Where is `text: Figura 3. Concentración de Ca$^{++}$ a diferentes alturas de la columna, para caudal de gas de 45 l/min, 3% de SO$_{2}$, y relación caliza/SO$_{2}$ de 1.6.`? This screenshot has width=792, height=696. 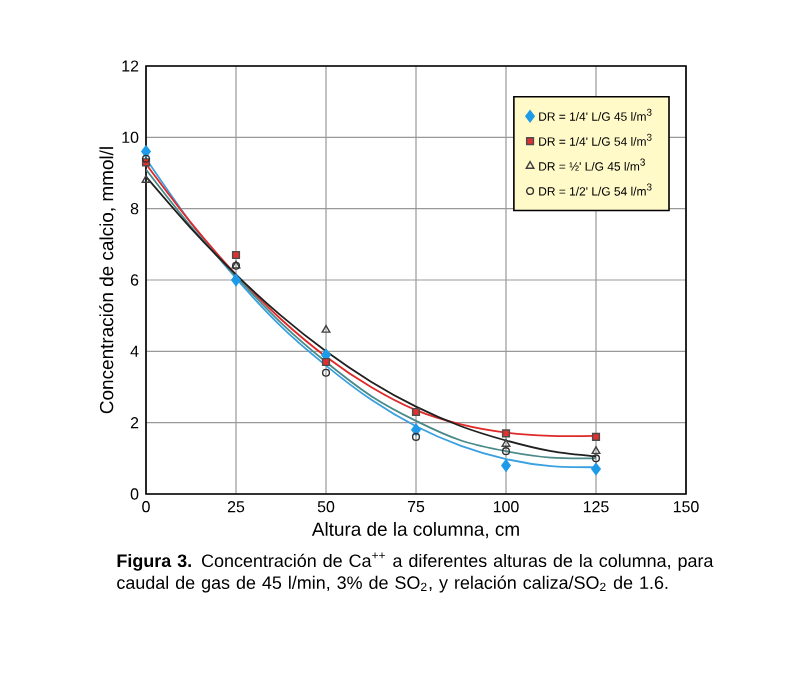 text: Figura 3. Concentración de Ca$^{++}$ a diferentes alturas de la columna, para caudal de gas de 45 l/min, 3% de SO$_{2}$, y relación caliza/SO$_{2}$ de 1.6. is located at coordinates (415, 572).